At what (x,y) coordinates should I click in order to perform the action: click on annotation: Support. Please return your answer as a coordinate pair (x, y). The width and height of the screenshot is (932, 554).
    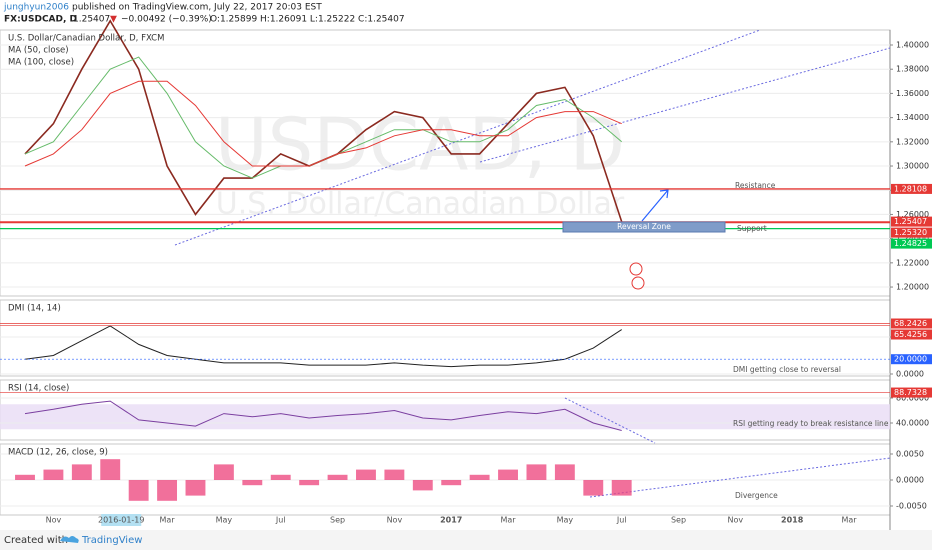
    Looking at the image, I should click on (752, 228).